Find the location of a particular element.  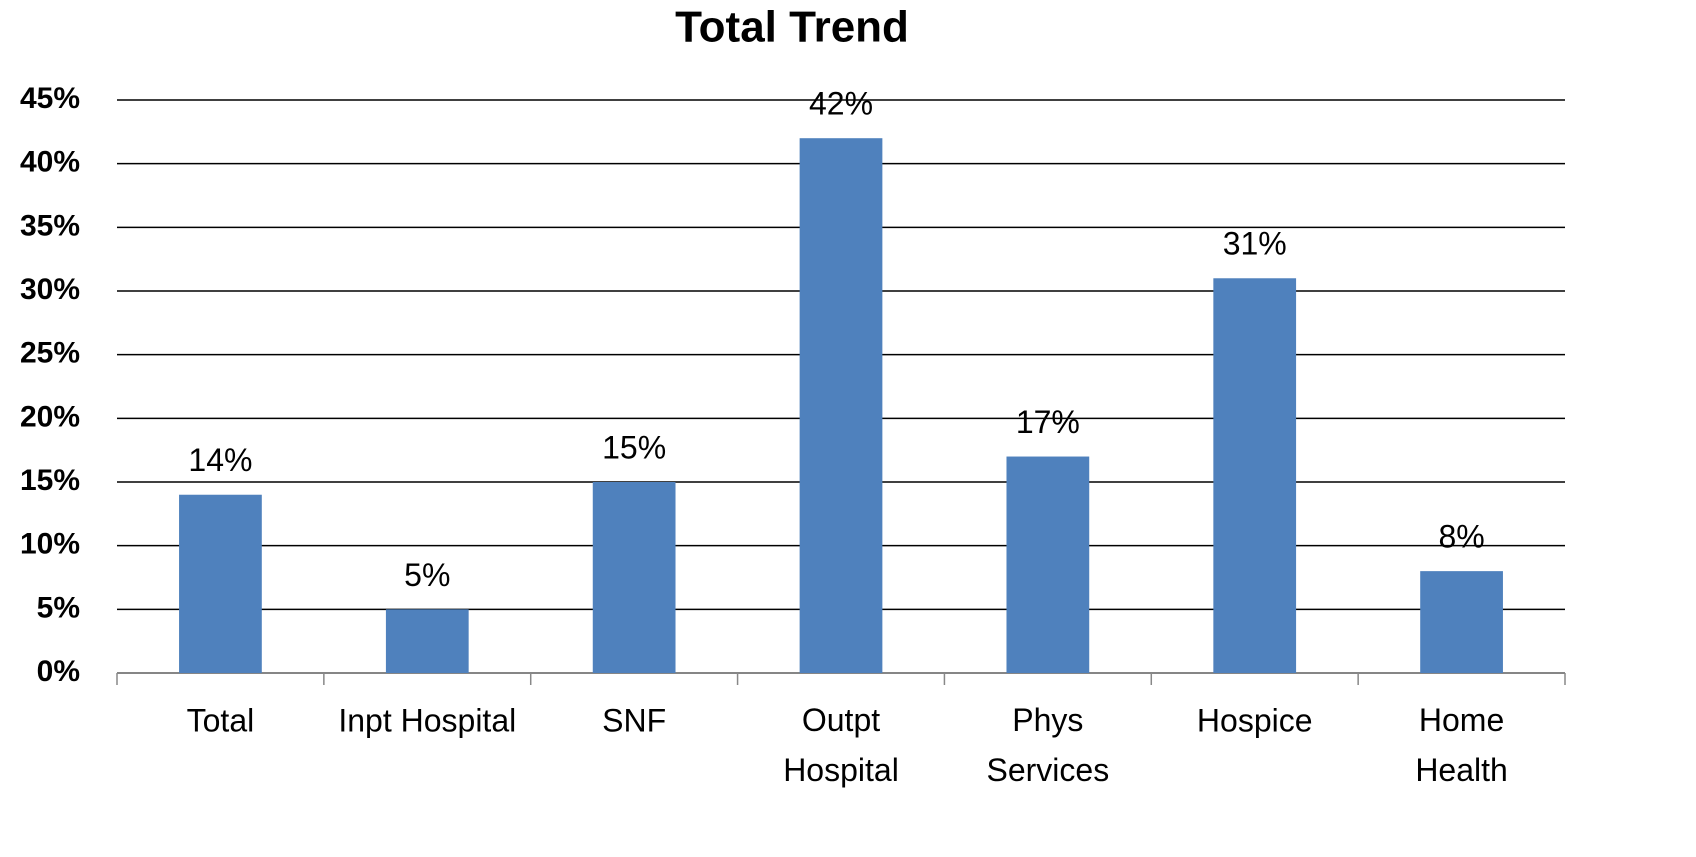

value-label: 42% is located at coordinates (841, 104).